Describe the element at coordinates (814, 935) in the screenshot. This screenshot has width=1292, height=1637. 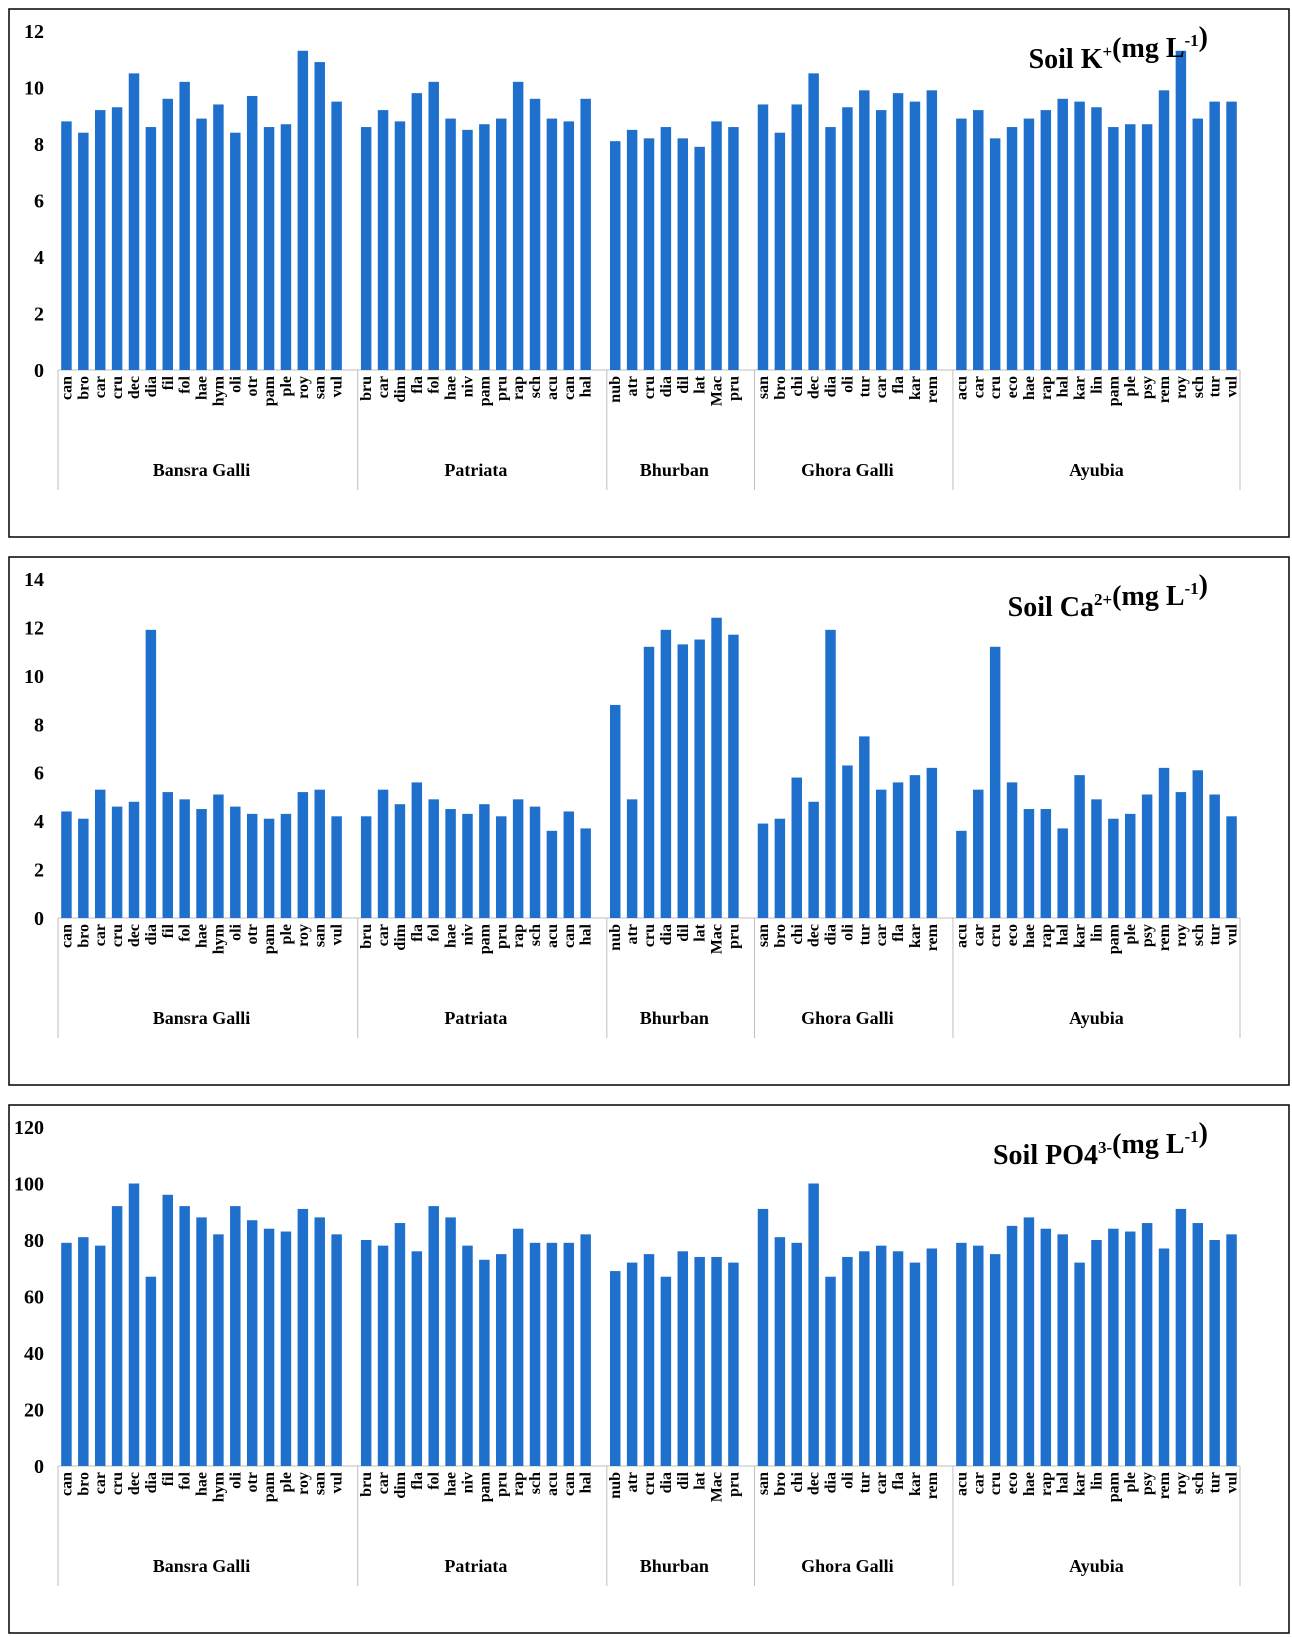
I see `x-tick-label: dec` at that location.